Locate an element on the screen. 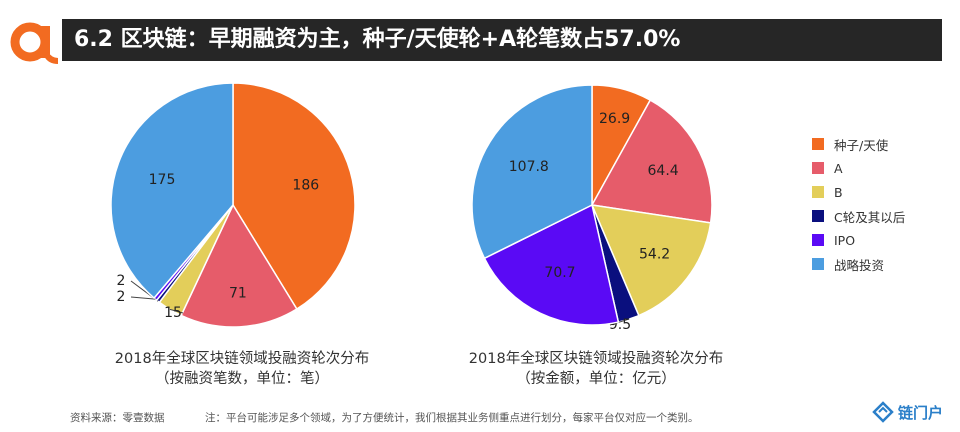  brand-watermark: 链门户 is located at coordinates (907, 412).